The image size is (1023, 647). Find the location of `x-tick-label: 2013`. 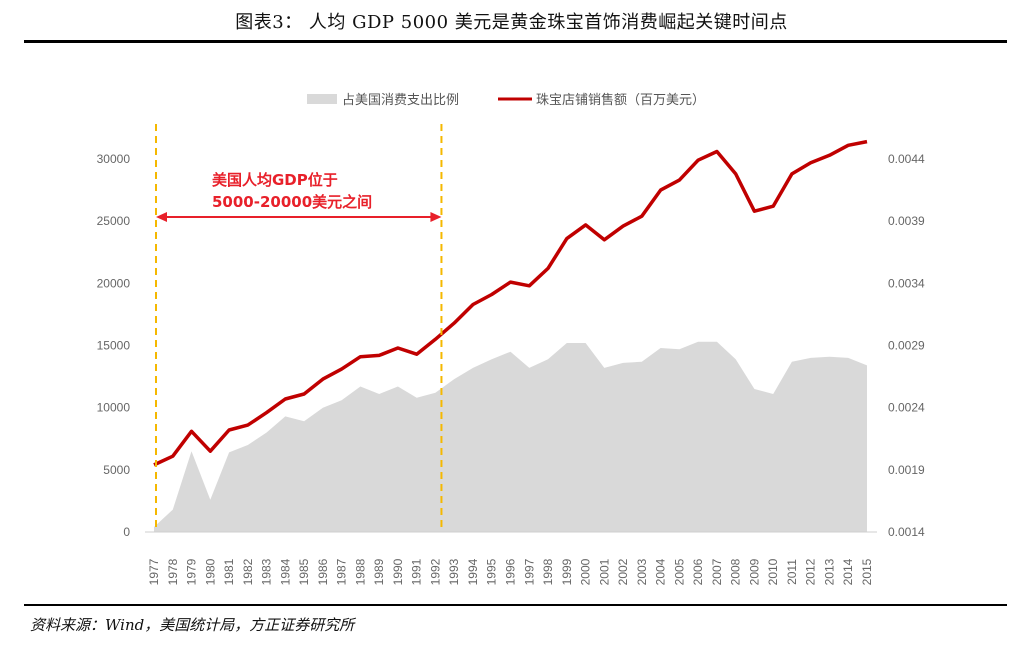

x-tick-label: 2013 is located at coordinates (829, 571).